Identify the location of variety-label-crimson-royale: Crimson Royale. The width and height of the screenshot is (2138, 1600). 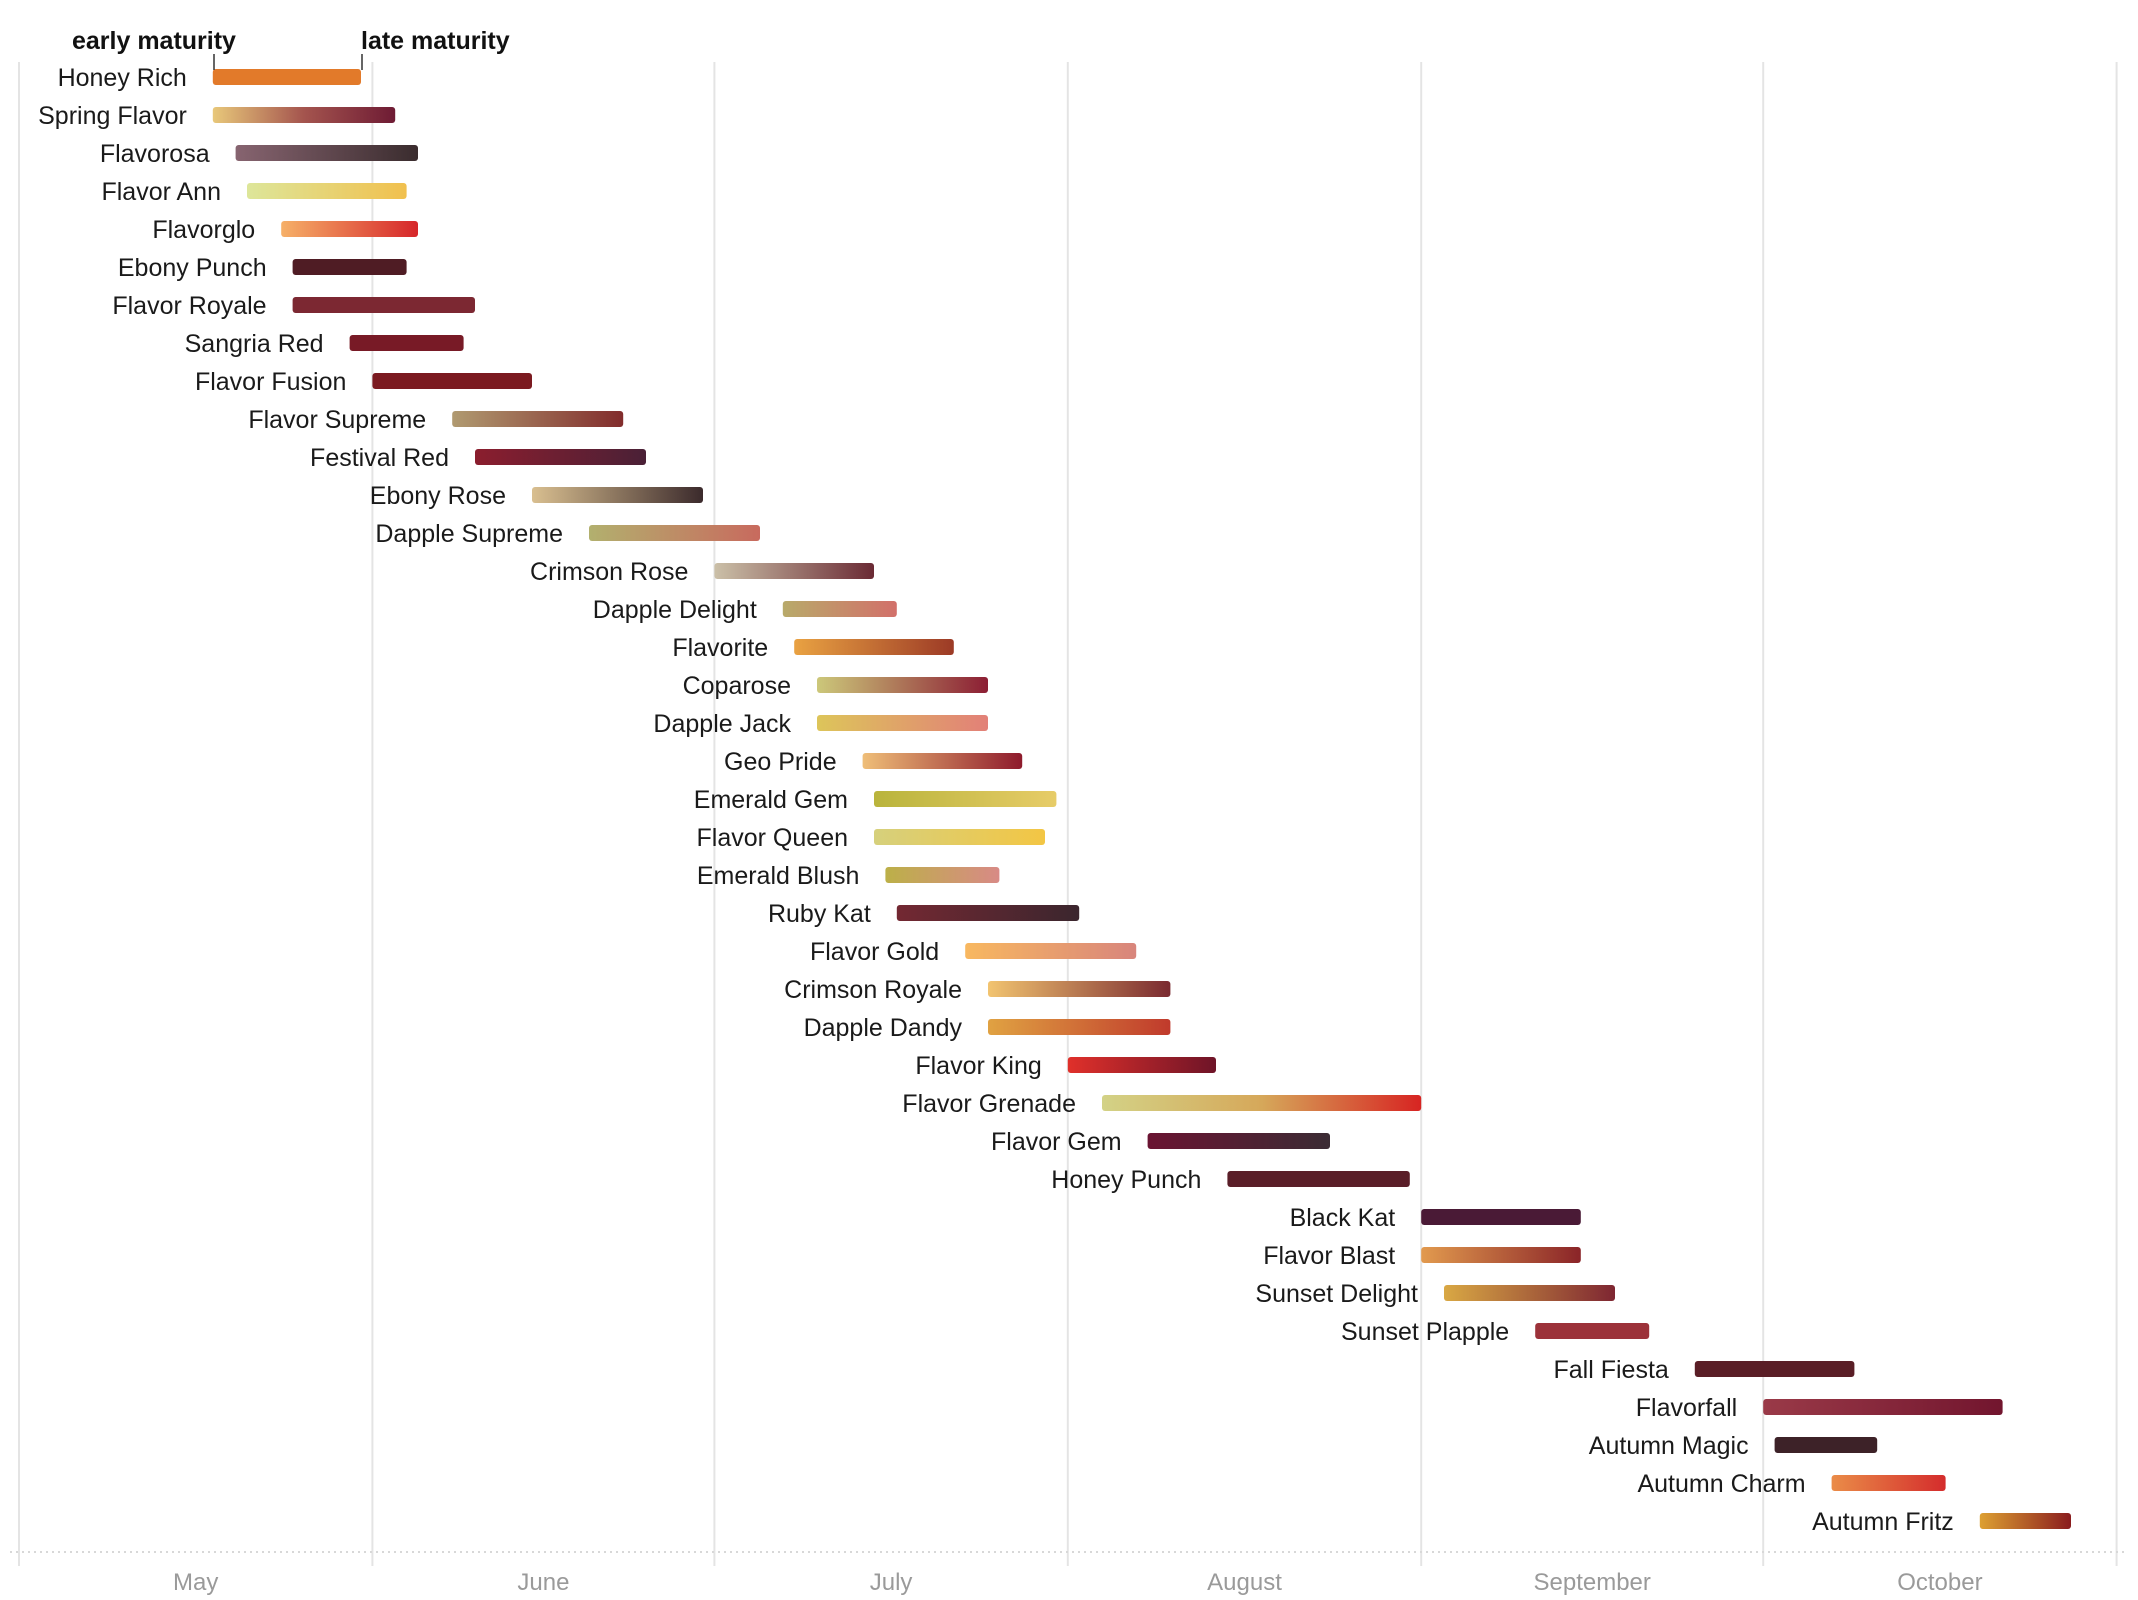
(873, 990).